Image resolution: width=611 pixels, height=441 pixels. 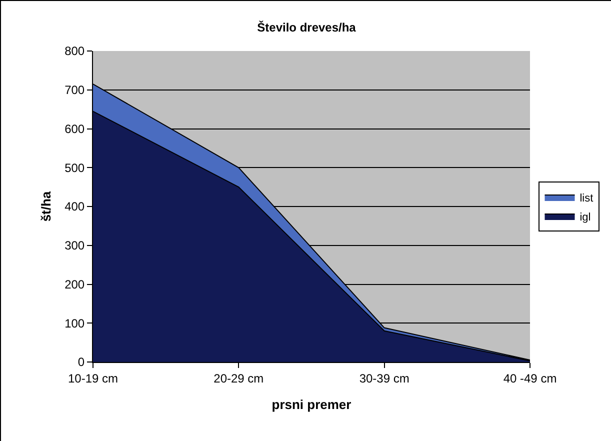 I want to click on y-tick-label: 0, so click(x=81, y=362).